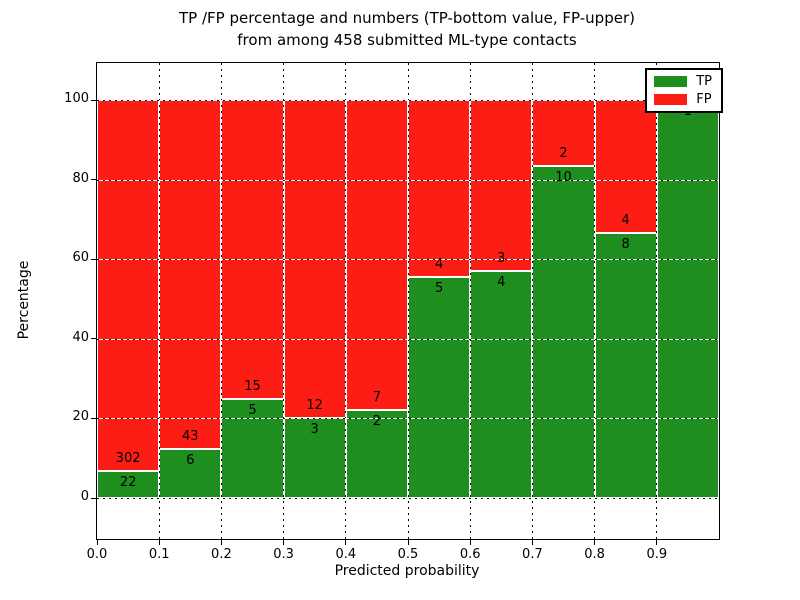 The image size is (800, 600). What do you see at coordinates (128, 458) in the screenshot?
I see `fp-count-label: 302` at bounding box center [128, 458].